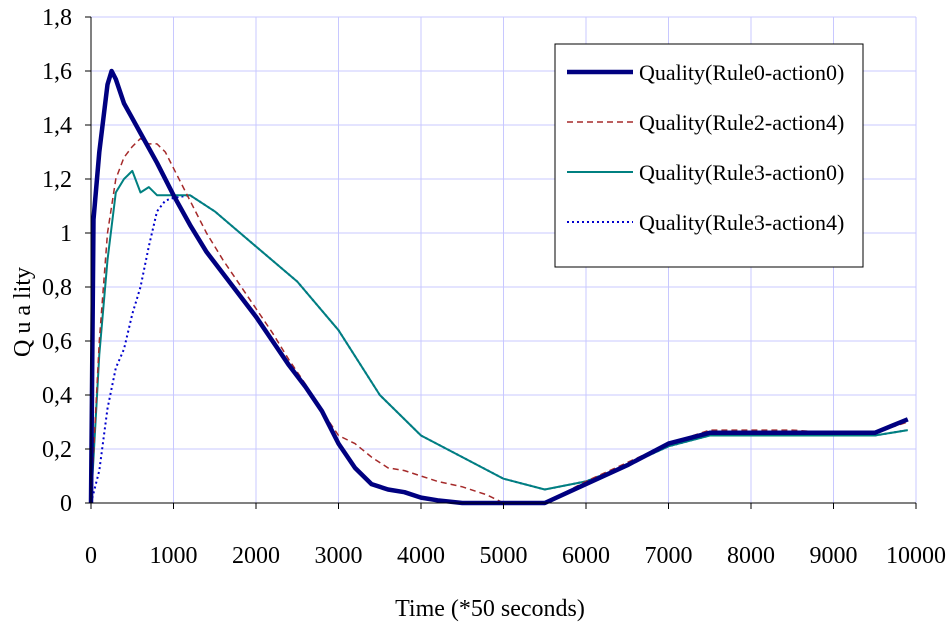  Describe the element at coordinates (741, 122) in the screenshot. I see `legend-label-2: Quality(Rule2-action4)` at that location.